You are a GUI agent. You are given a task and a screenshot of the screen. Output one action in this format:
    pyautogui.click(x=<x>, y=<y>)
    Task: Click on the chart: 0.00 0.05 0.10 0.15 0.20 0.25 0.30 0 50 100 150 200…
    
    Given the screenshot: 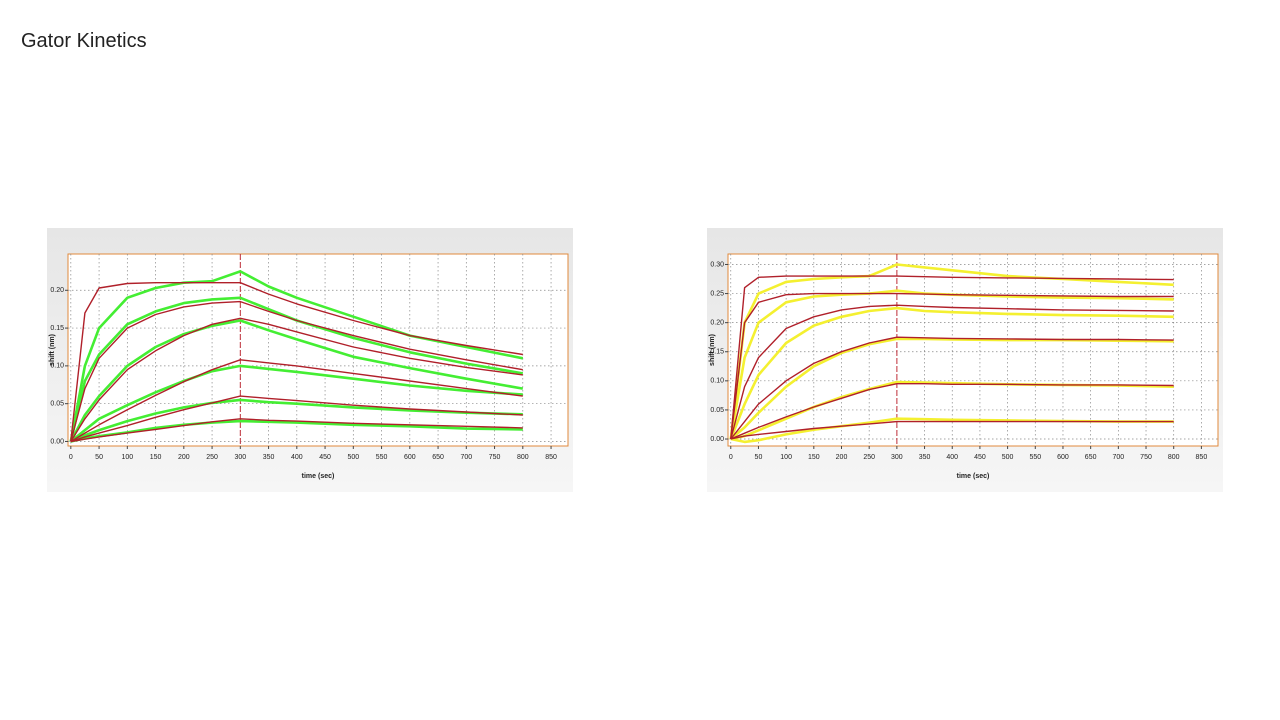 What is the action you would take?
    pyautogui.click(x=965, y=360)
    